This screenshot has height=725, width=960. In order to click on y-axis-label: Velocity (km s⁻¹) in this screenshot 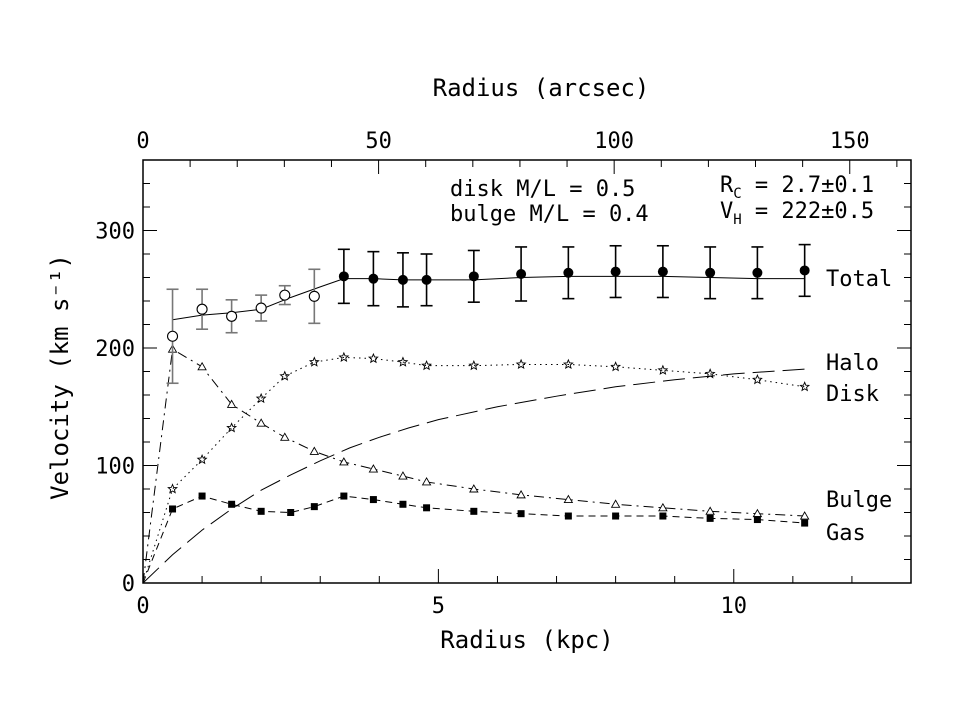, I will do `click(60, 377)`.